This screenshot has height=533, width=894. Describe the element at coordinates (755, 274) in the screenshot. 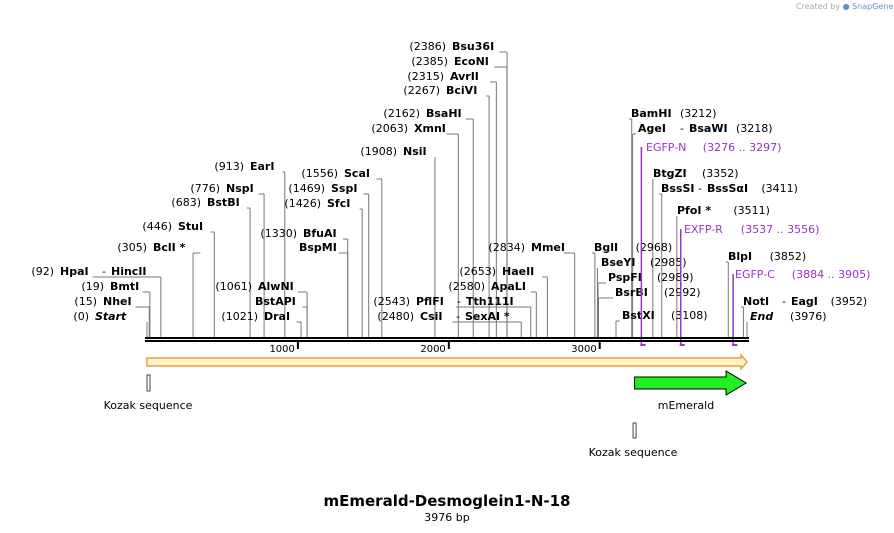

I see `primer-name: EGFP-C` at that location.